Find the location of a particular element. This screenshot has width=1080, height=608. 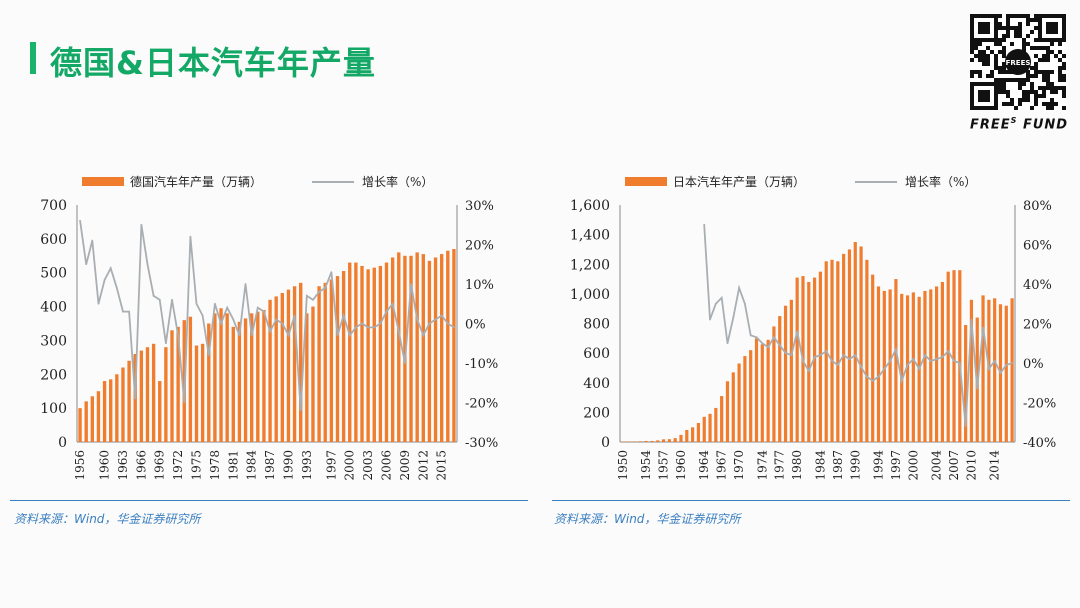

y-right-tick-label: -30% is located at coordinates (481, 443).